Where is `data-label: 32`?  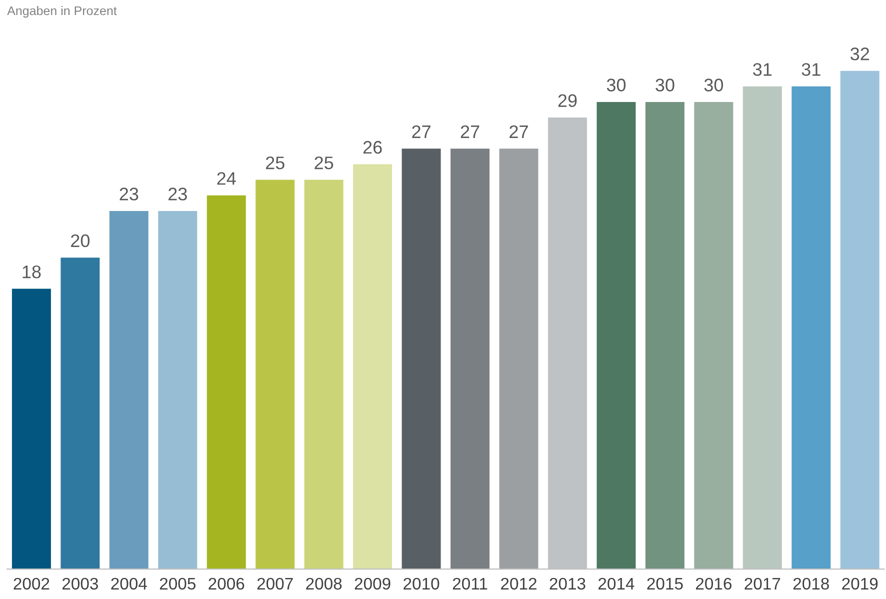
data-label: 32 is located at coordinates (859, 54).